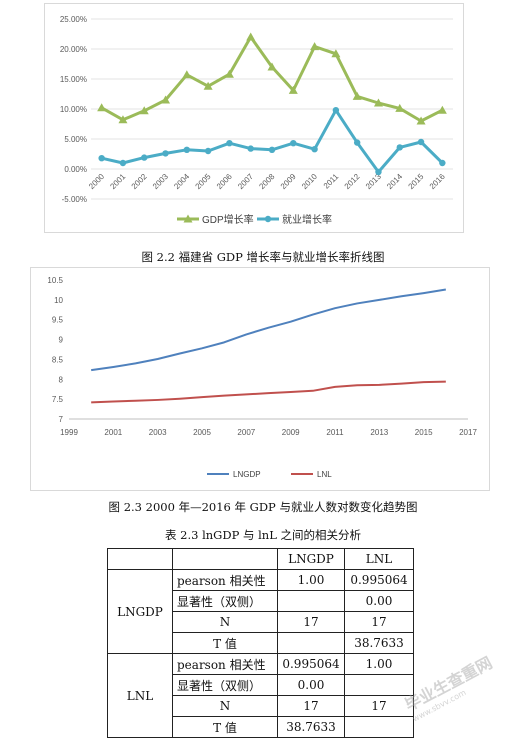 The height and width of the screenshot is (739, 526). I want to click on table-cell: 0.00, so click(379, 601).